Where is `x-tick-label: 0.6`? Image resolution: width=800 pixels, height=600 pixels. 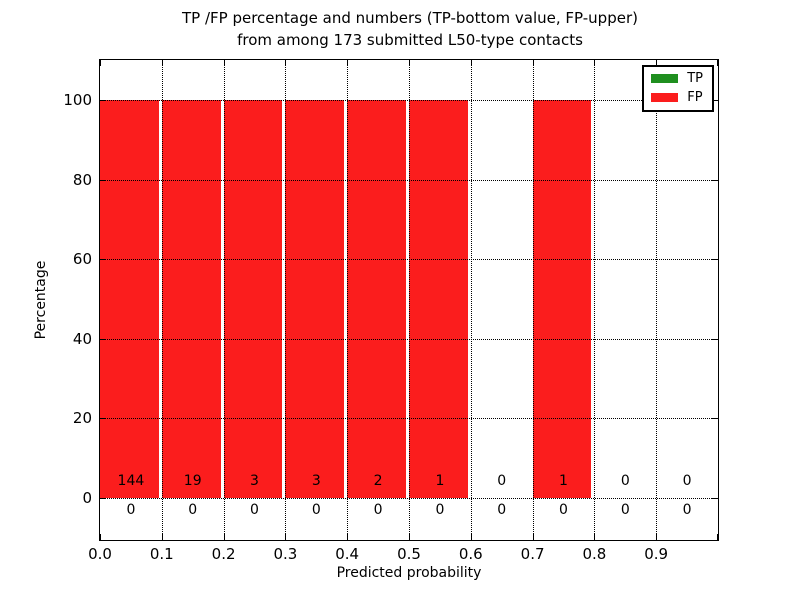 x-tick-label: 0.6 is located at coordinates (470, 554).